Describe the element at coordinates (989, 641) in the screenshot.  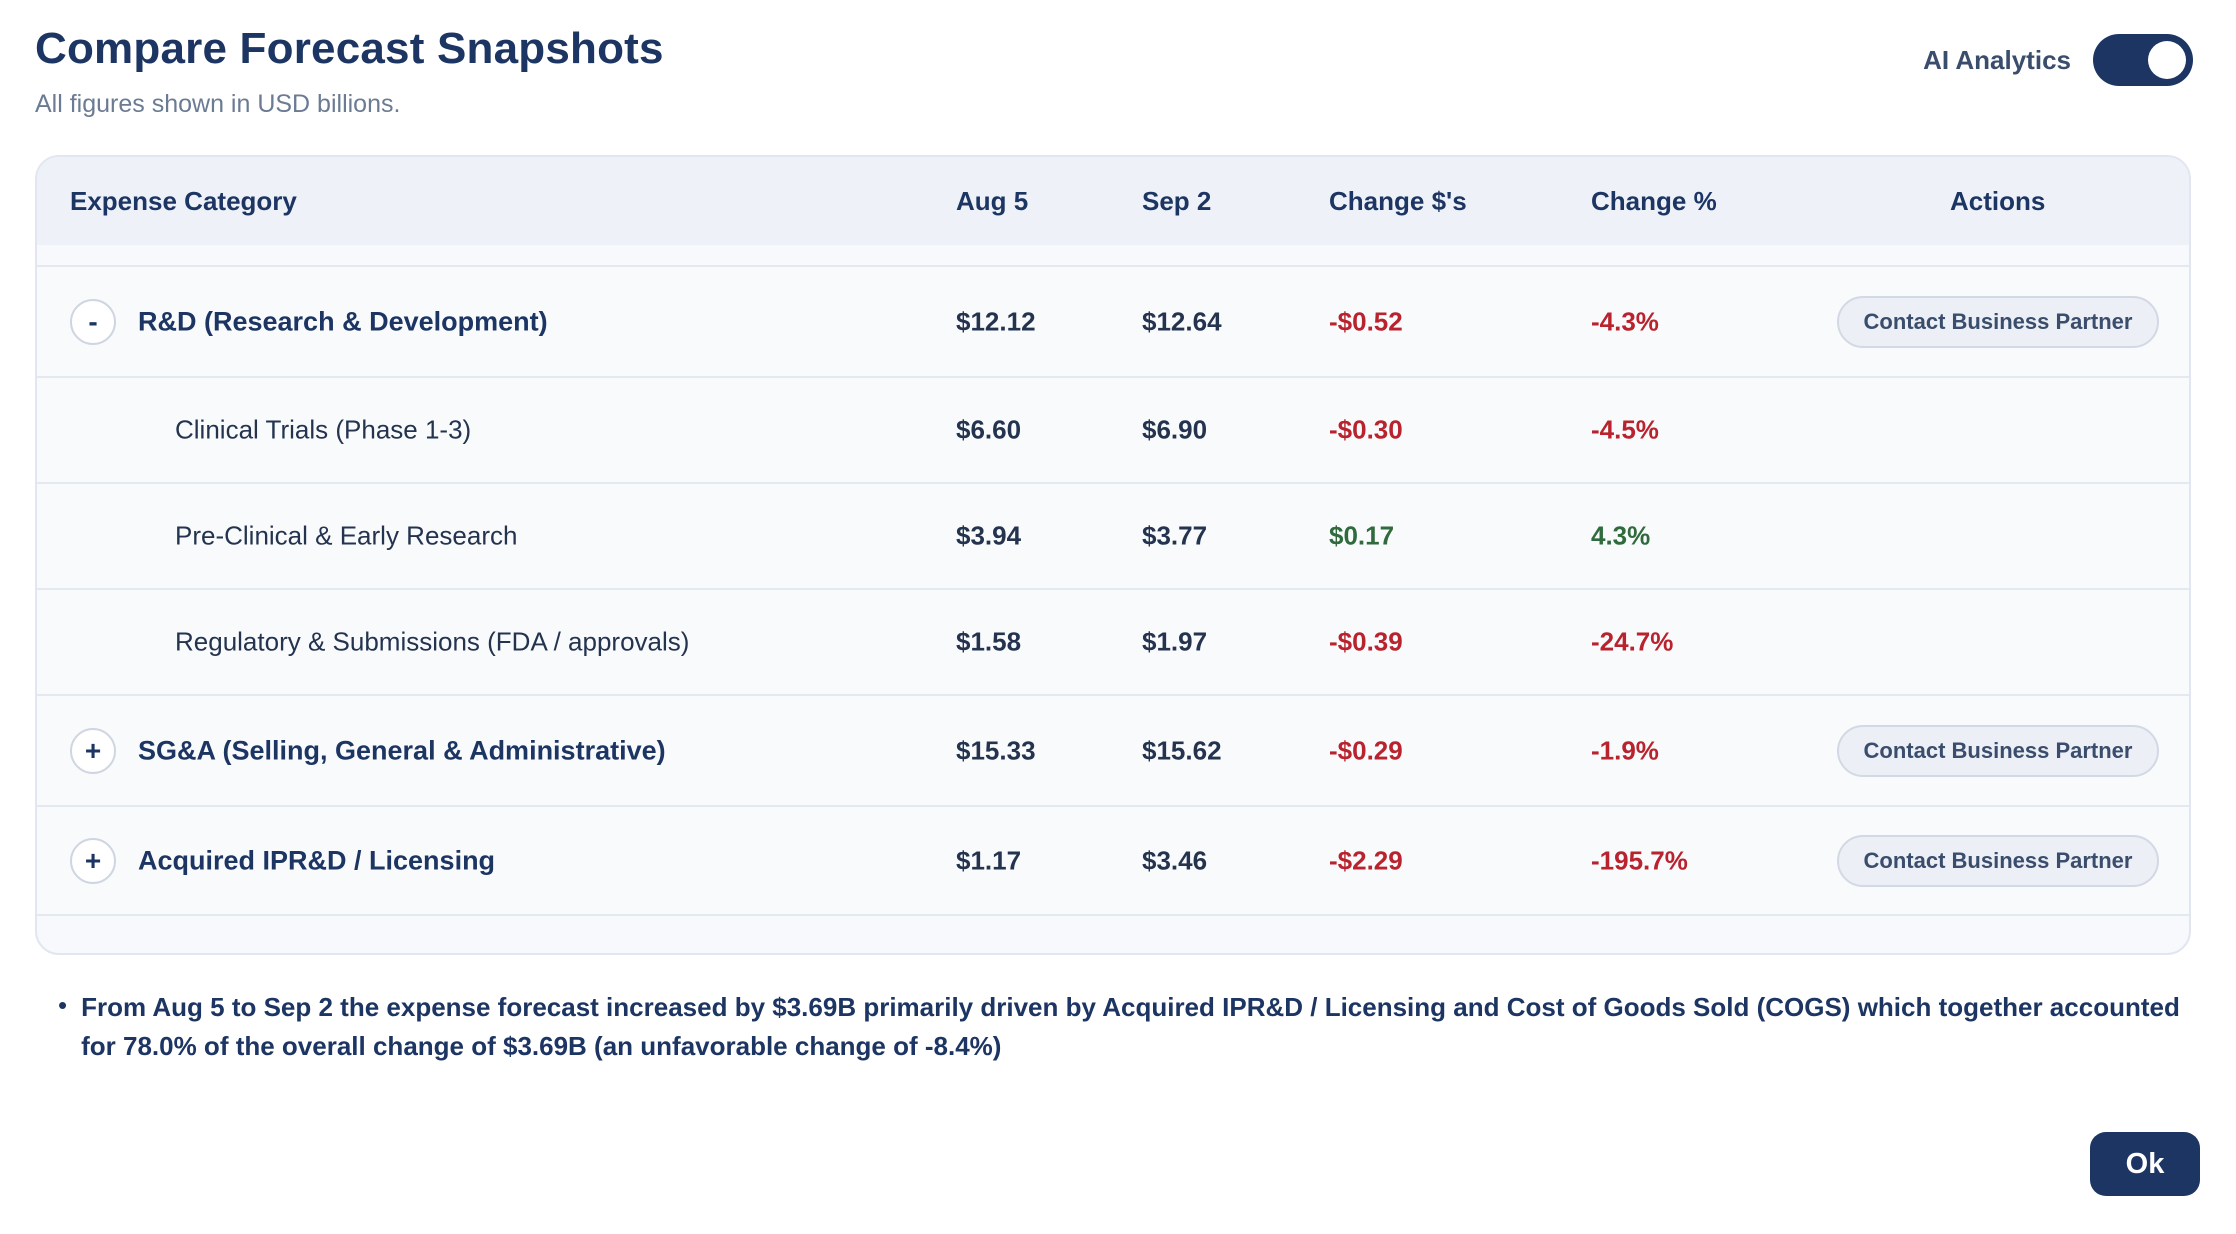
I see `aug-value: $1.58` at that location.